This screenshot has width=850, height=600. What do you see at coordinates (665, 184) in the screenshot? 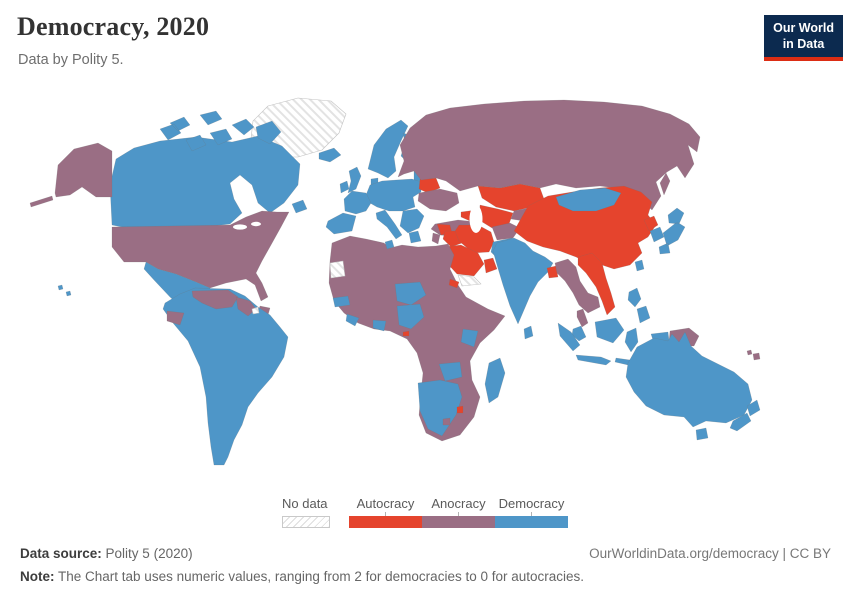
I see `region-sakhalin` at bounding box center [665, 184].